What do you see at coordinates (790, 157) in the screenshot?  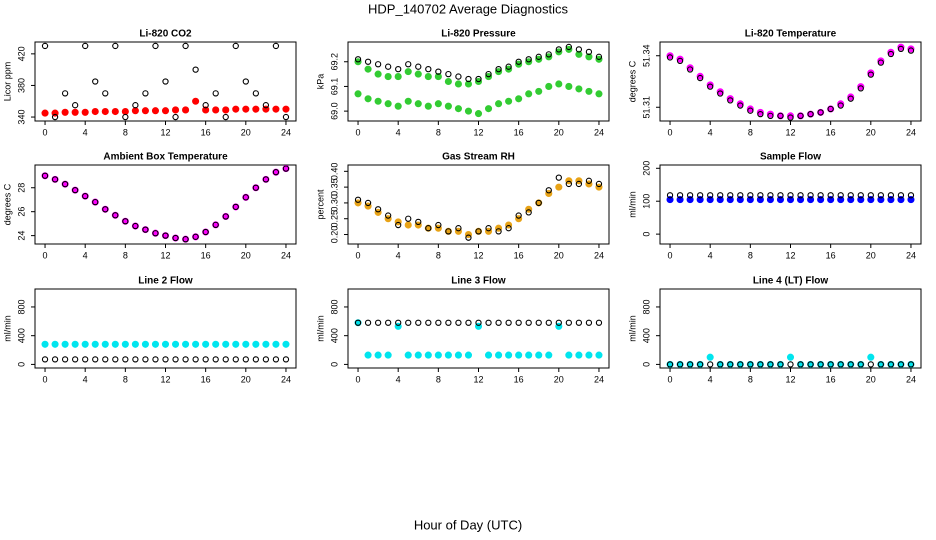 I see `panel-title: Sample Flow` at bounding box center [790, 157].